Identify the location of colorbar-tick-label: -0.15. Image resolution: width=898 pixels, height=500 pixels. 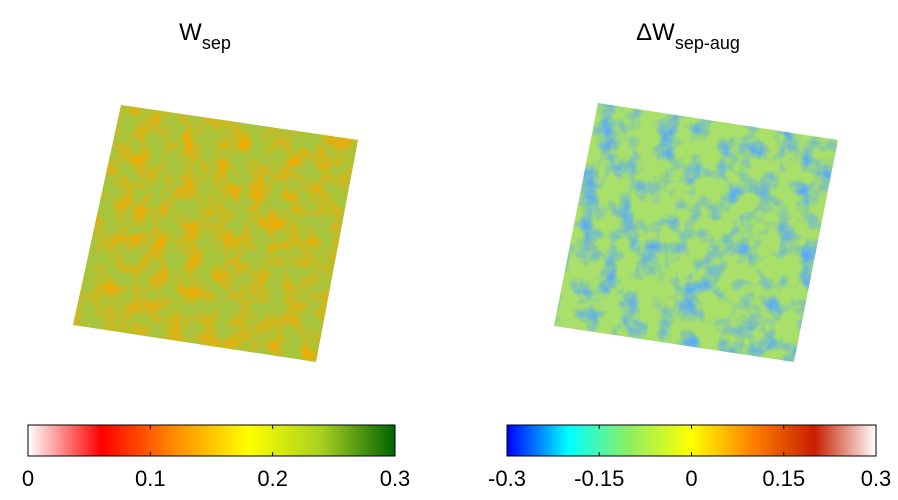
(599, 478).